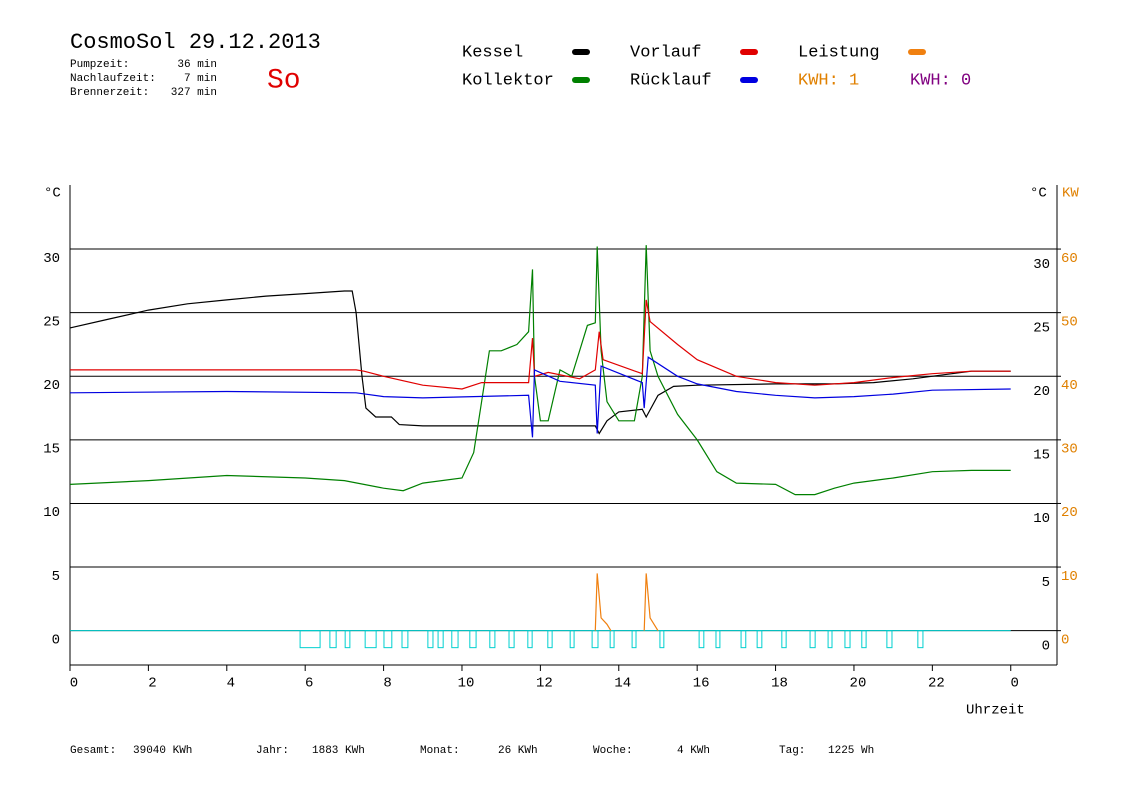 Image resolution: width=1148 pixels, height=812 pixels. I want to click on y2-tick-label: 50, so click(1069, 322).